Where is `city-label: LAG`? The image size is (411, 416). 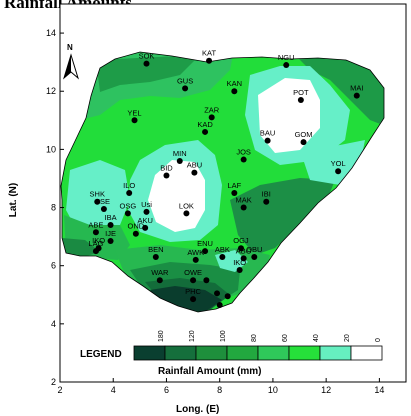
city-label: LAG is located at coordinates (95, 243).